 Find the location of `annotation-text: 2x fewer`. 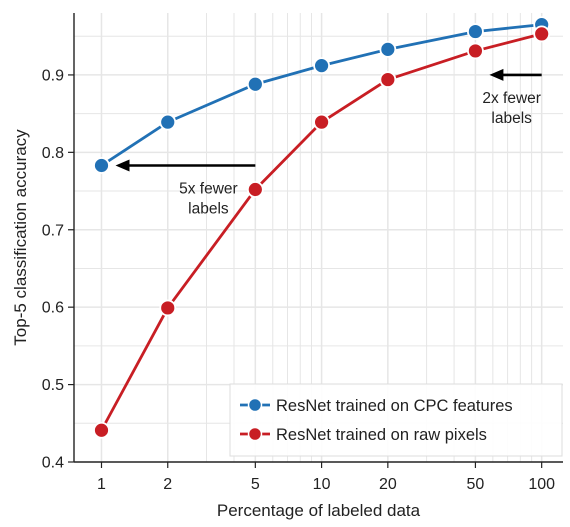

annotation-text: 2x fewer is located at coordinates (511, 98).